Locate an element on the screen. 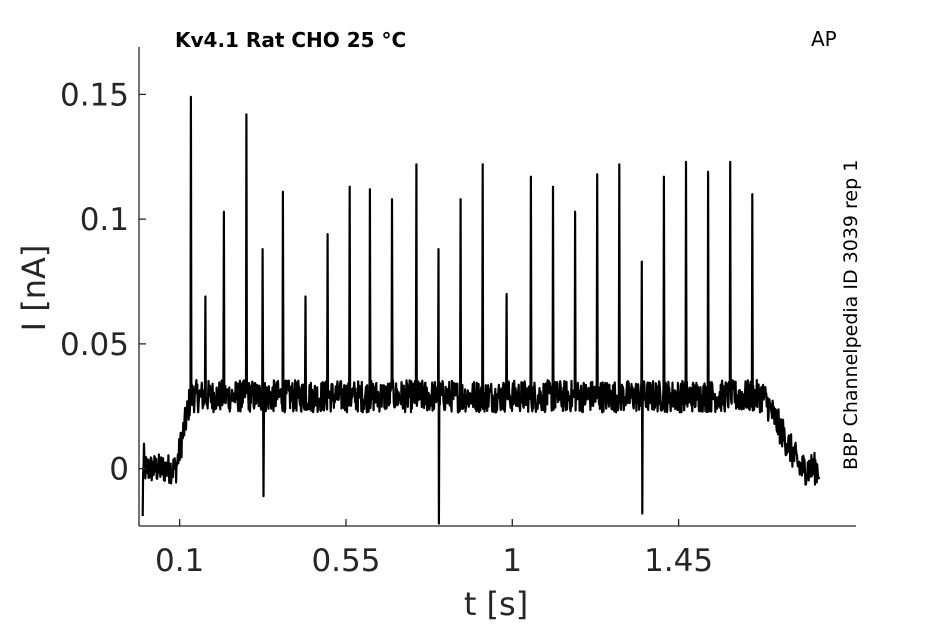  y-tick-label: 0 is located at coordinates (119, 470).